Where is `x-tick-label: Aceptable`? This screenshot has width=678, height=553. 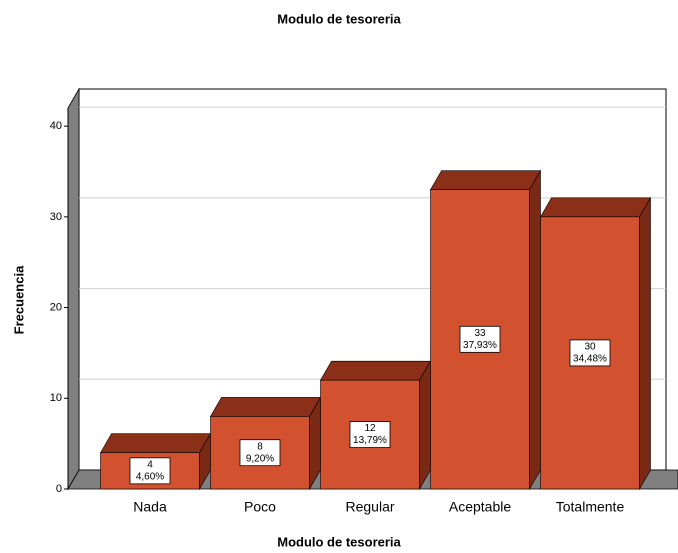
x-tick-label: Aceptable is located at coordinates (480, 507).